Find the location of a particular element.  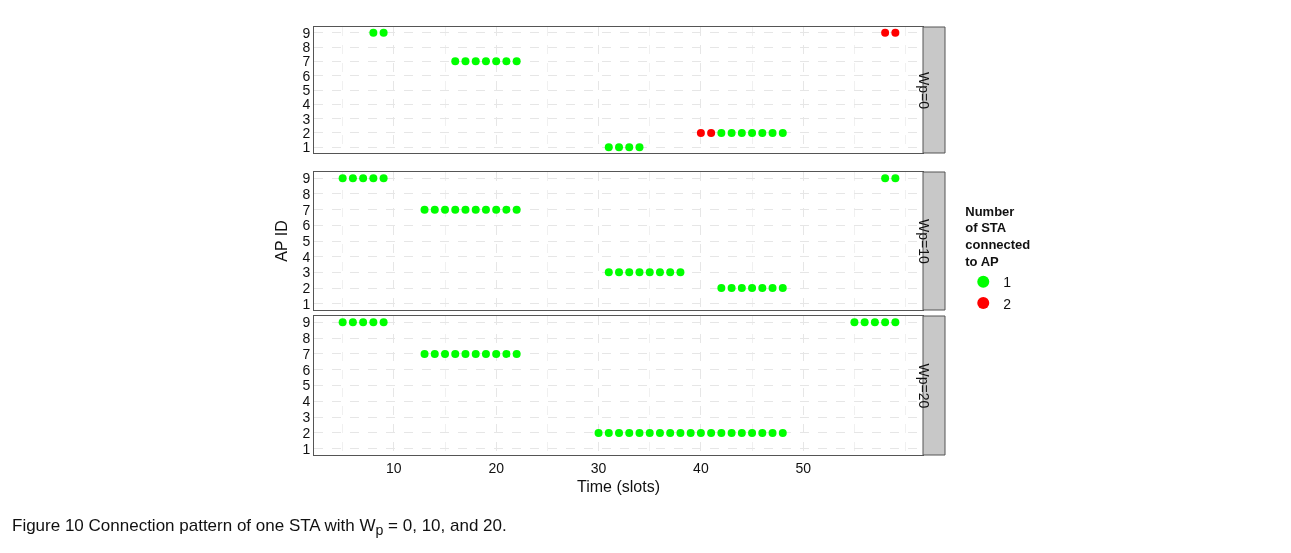

legend-title: Number of STA connected to AP is located at coordinates (998, 236).